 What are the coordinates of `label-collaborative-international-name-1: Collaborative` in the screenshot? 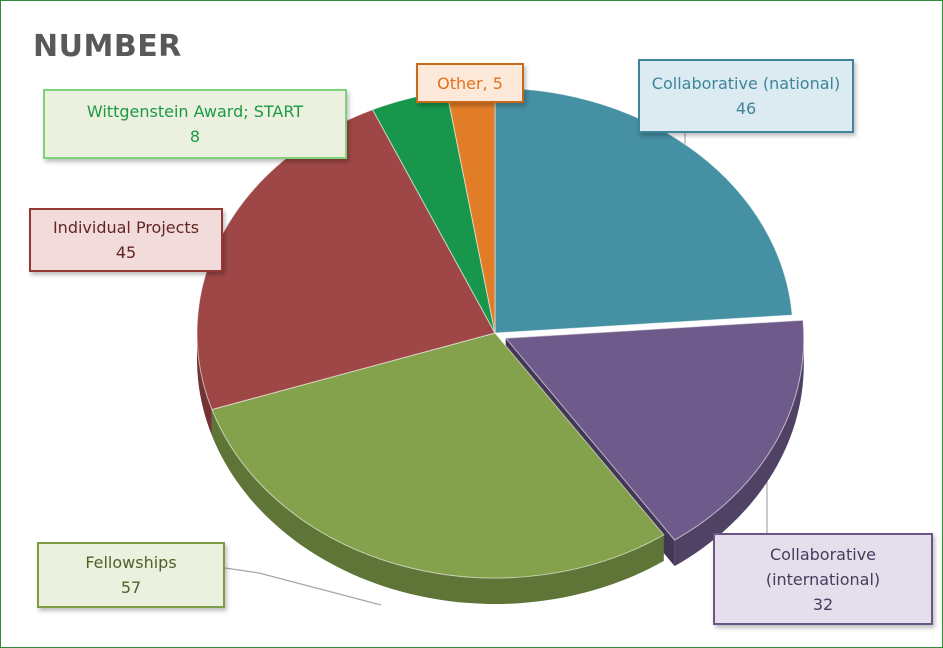 It's located at (822, 554).